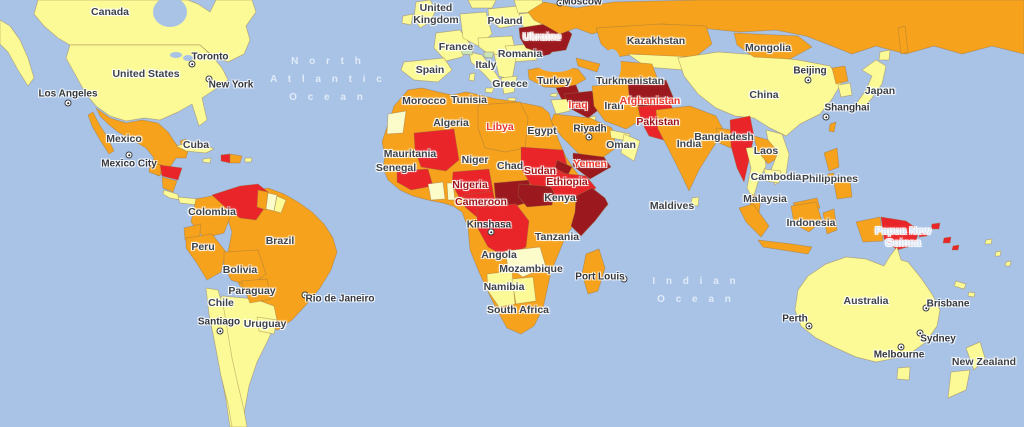 This screenshot has width=1024, height=427. Describe the element at coordinates (884, 55) in the screenshot. I see `country-japan-hokkaido` at that location.